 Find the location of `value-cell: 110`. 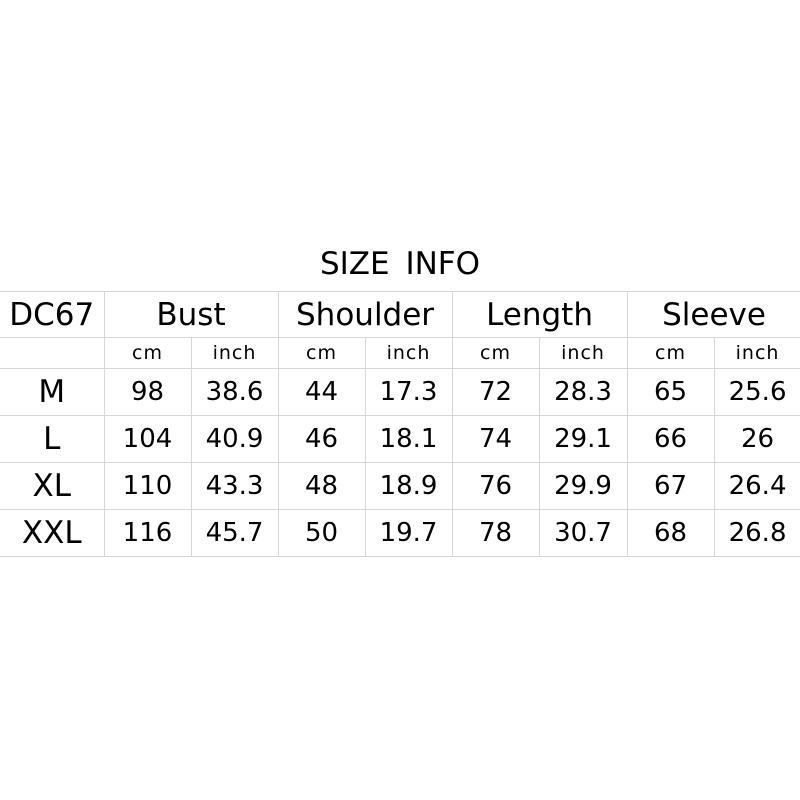

value-cell: 110 is located at coordinates (147, 486).